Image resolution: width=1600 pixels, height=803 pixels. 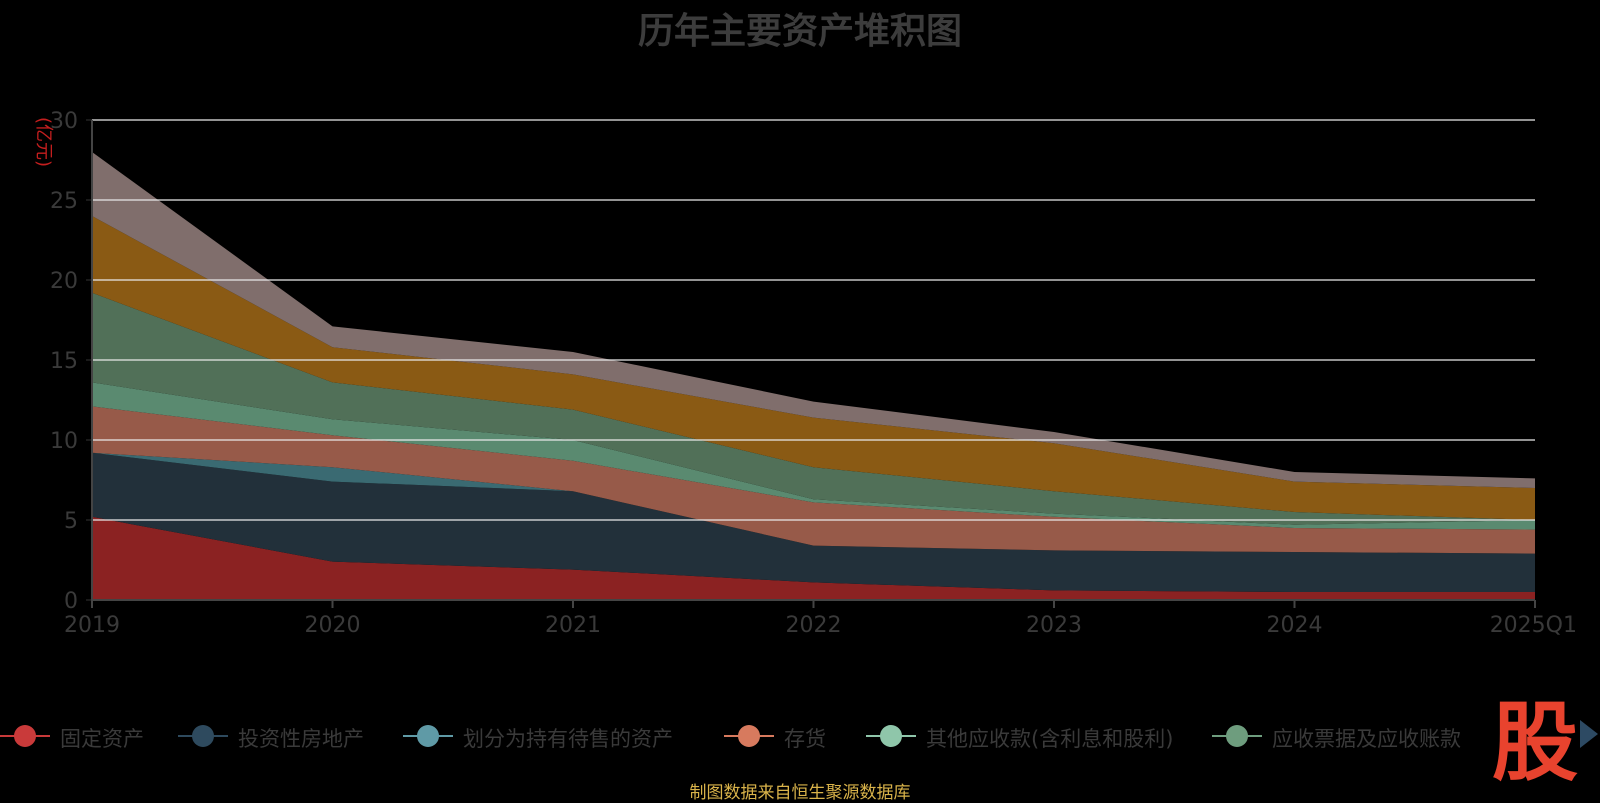 I want to click on y-axis-unit-label: (亿元), so click(x=43, y=142).